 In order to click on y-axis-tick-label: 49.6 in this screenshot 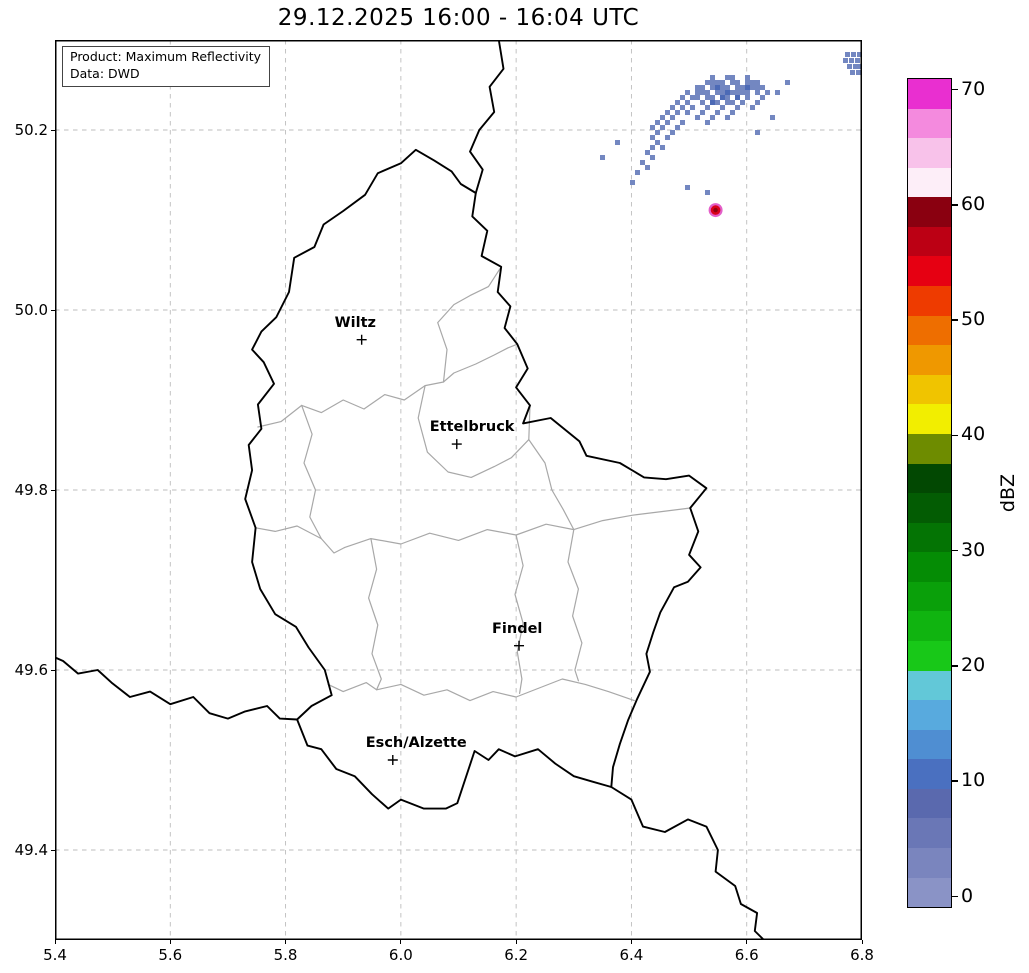, I will do `click(31, 669)`.